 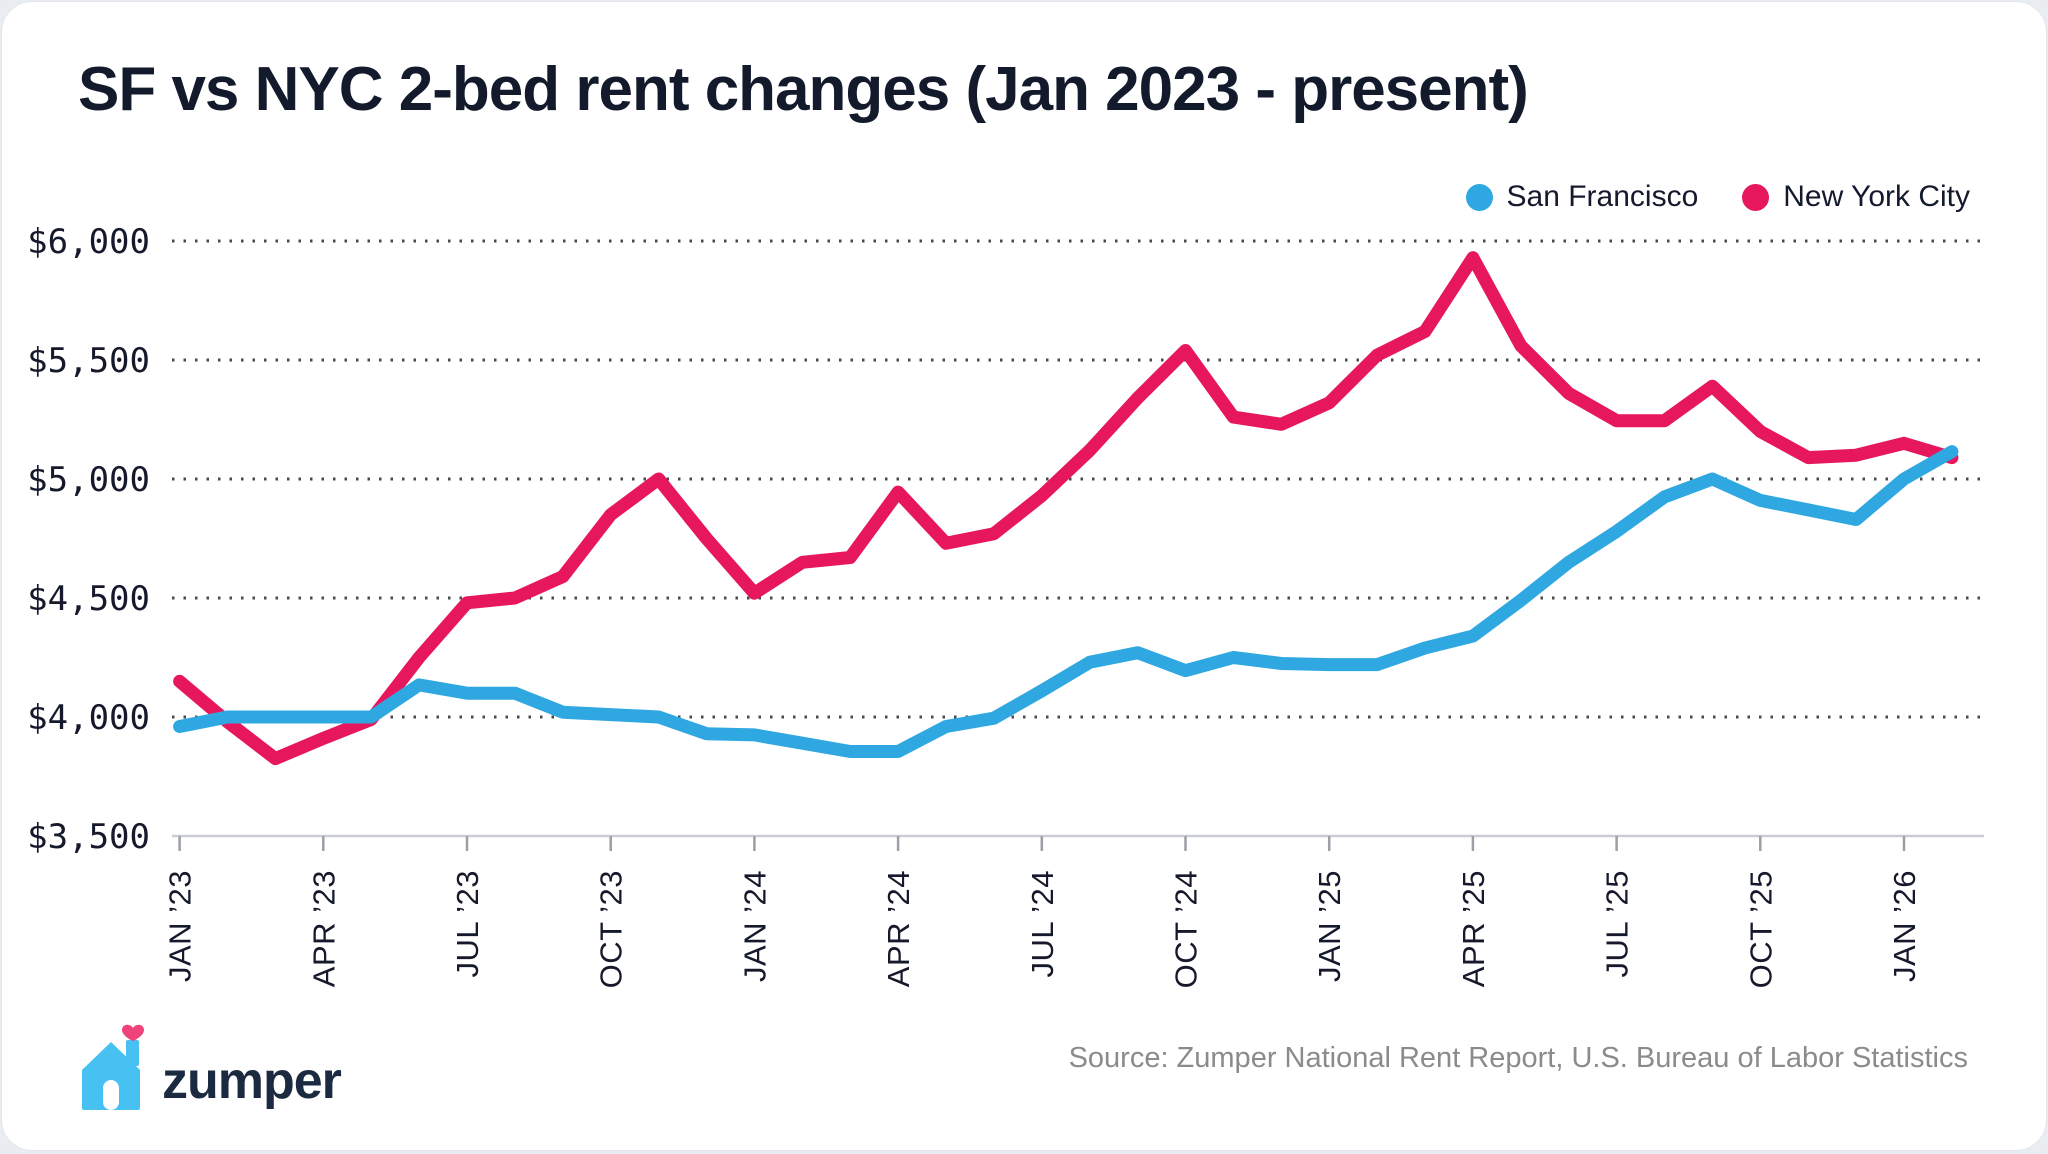 I want to click on y-tick-label: $4,000, so click(x=88, y=718).